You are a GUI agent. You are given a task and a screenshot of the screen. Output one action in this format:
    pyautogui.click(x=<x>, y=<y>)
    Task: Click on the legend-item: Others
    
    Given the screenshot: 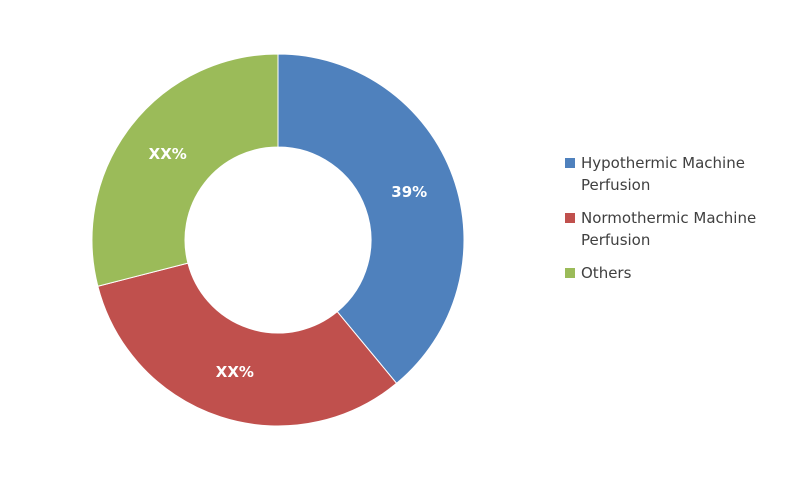 What is the action you would take?
    pyautogui.click(x=680, y=273)
    